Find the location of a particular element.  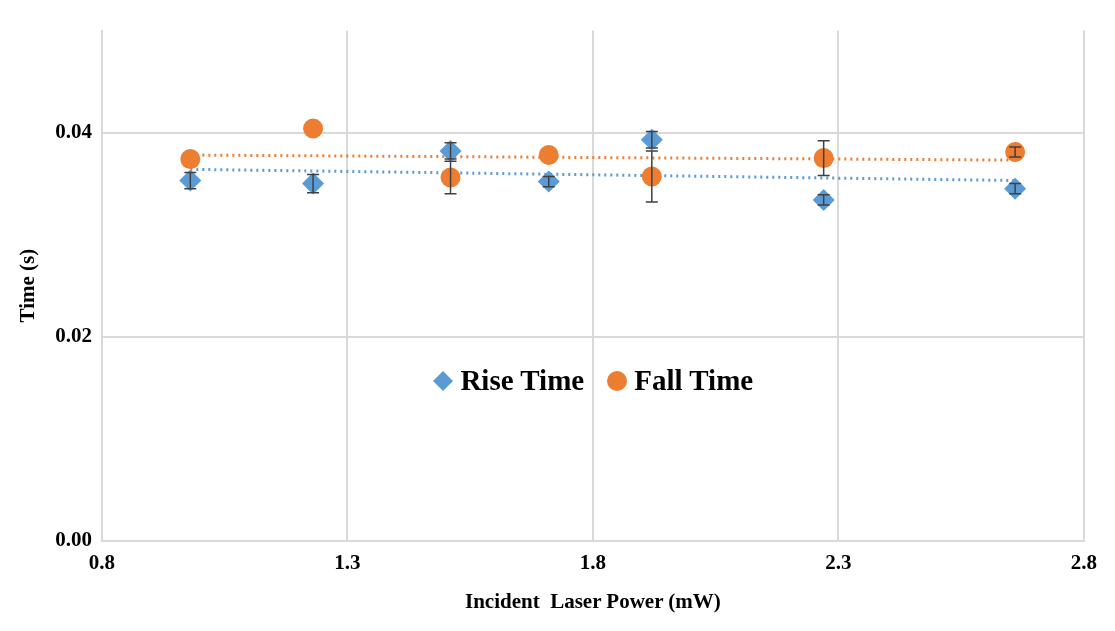

x-tick-label: 1.3 is located at coordinates (347, 561).